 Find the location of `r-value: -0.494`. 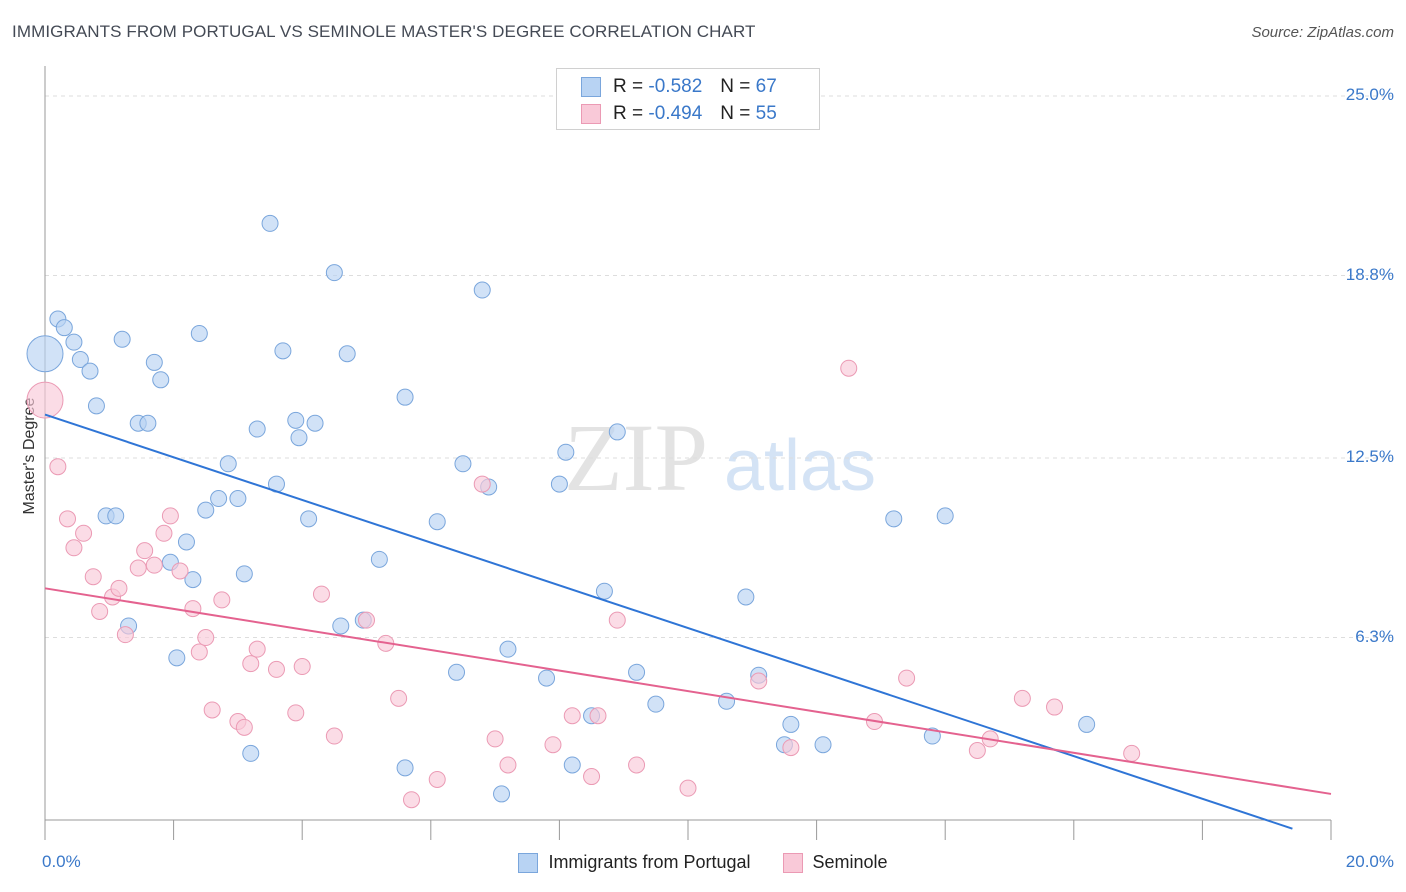

r-value: -0.494 is located at coordinates (675, 113).